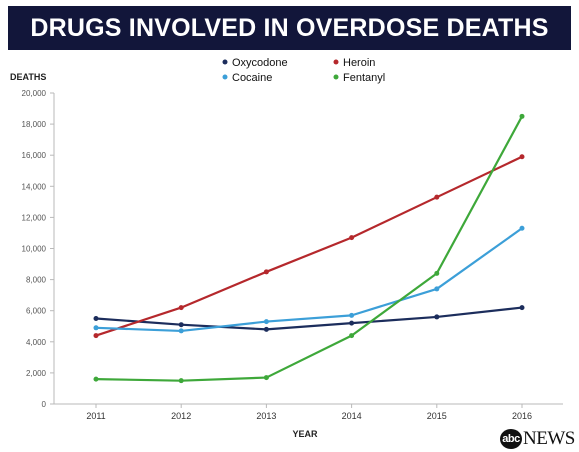  What do you see at coordinates (36, 311) in the screenshot?
I see `y-tick-label: 6,000` at bounding box center [36, 311].